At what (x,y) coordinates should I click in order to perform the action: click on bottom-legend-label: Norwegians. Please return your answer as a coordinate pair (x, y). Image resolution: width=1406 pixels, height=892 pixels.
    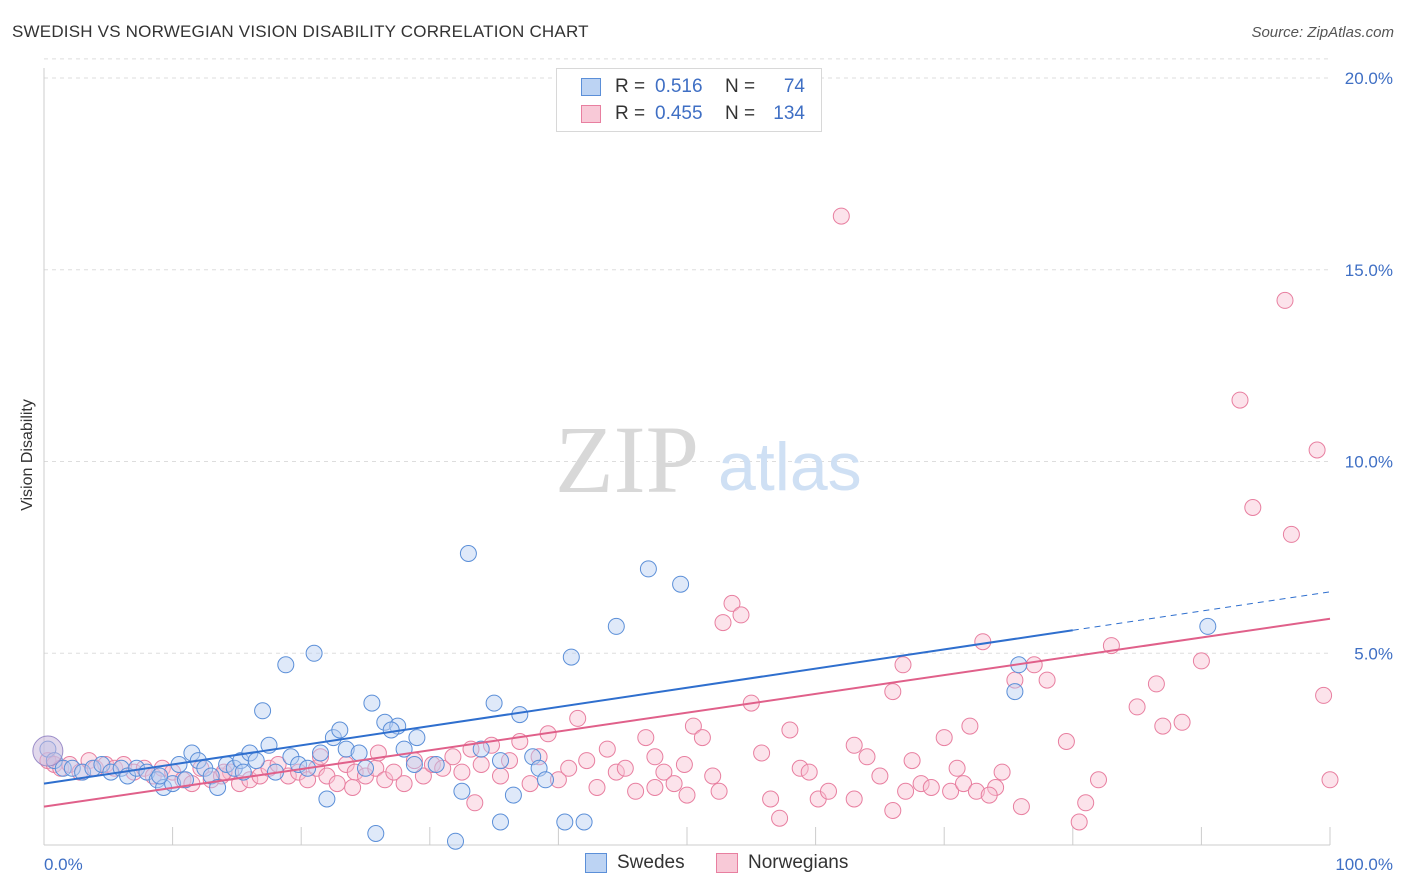
    Looking at the image, I should click on (798, 862).